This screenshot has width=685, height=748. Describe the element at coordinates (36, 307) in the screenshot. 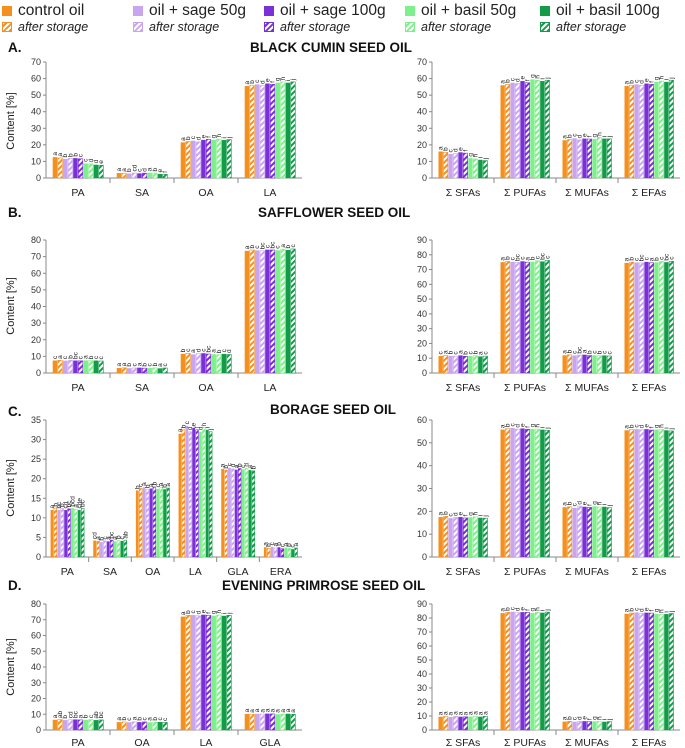

I see `y-tick-label: 40` at that location.